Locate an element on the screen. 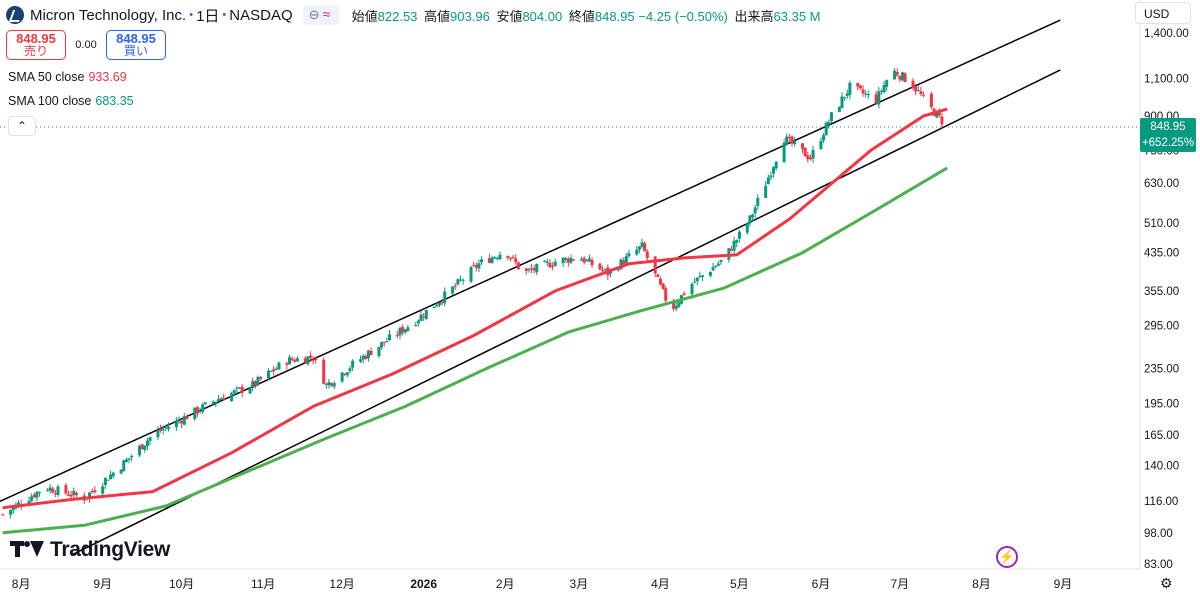  compare-button: ⊖ ≈ is located at coordinates (320, 15).